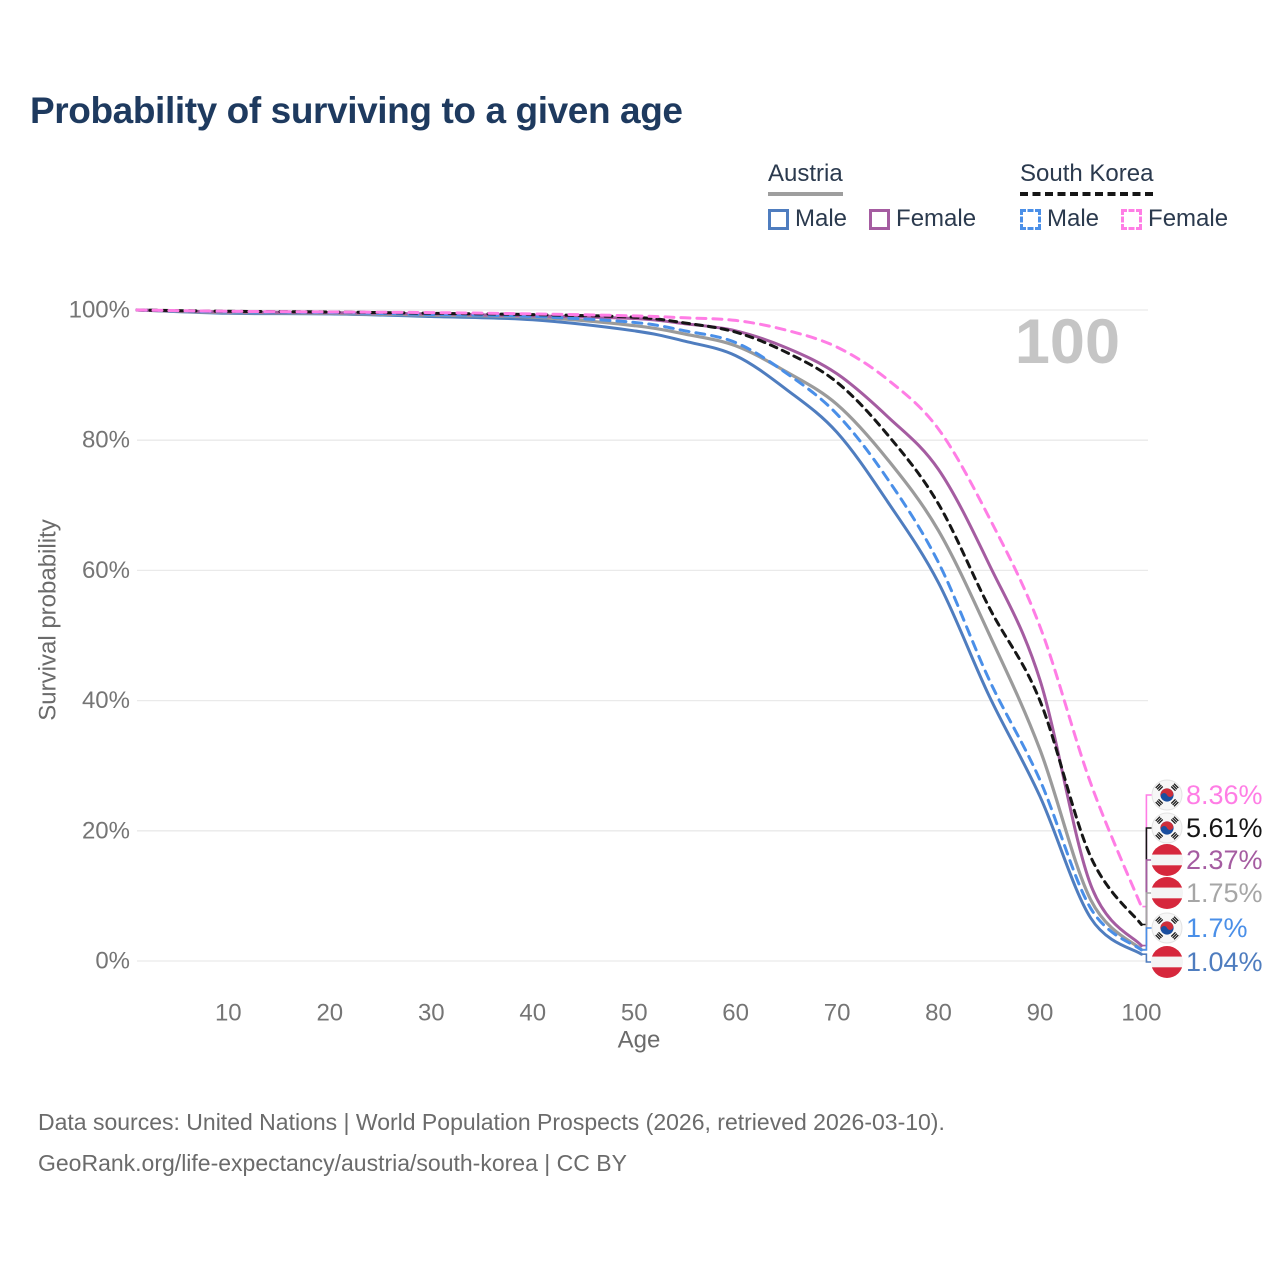 This screenshot has height=1280, width=1280. Describe the element at coordinates (805, 178) in the screenshot. I see `legend-group-austria-title: Austria` at that location.